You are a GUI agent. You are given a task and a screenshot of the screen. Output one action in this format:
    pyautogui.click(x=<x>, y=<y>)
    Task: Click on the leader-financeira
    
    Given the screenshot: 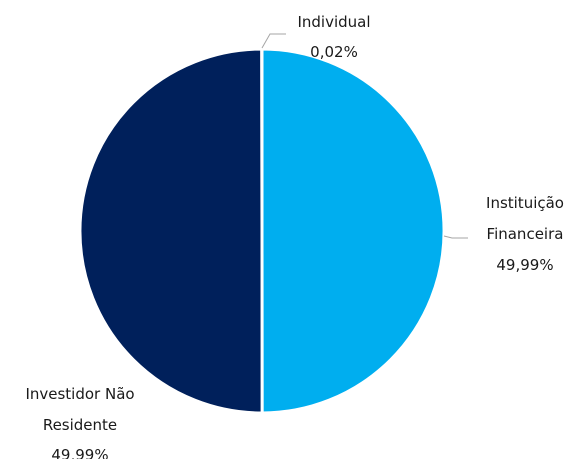 What is the action you would take?
    pyautogui.click(x=455, y=237)
    